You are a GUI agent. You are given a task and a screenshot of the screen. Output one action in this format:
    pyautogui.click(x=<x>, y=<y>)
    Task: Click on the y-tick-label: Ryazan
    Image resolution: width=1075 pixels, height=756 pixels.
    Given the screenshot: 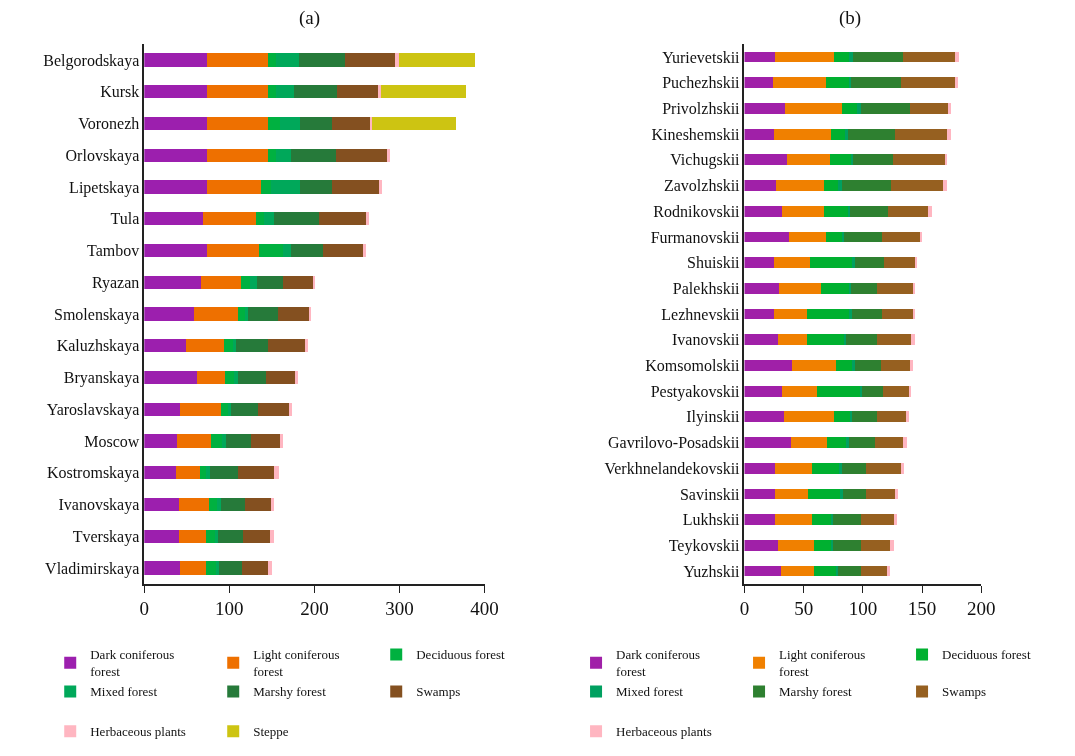 What is the action you would take?
    pyautogui.click(x=115, y=282)
    